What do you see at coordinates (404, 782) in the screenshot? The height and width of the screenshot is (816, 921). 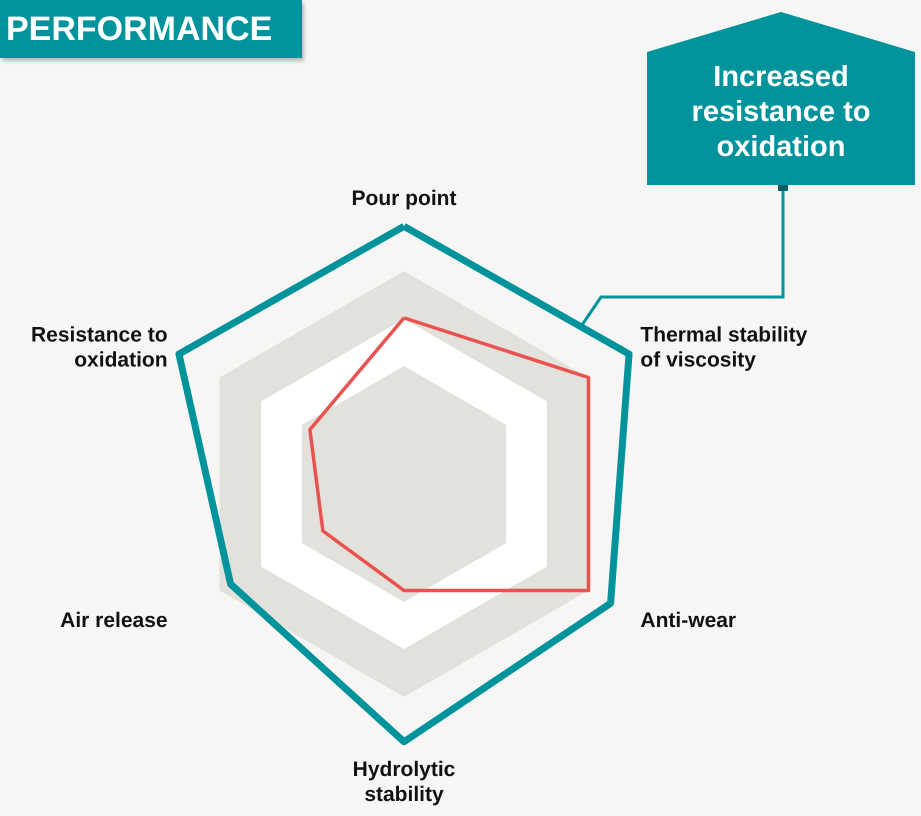 I see `spoke-label: Hydrolytic stability` at bounding box center [404, 782].